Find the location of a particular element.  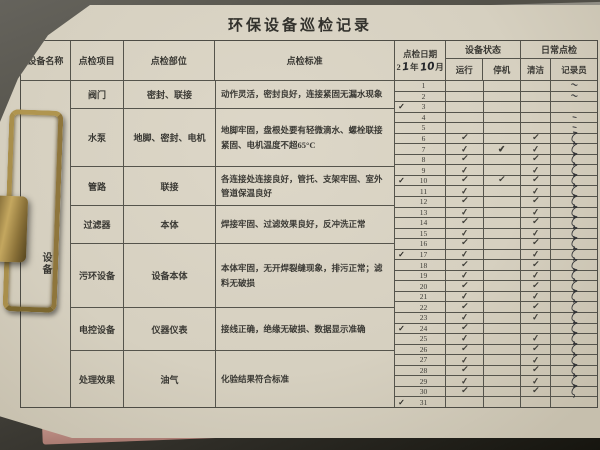

date-number: 9 is located at coordinates (423, 170).